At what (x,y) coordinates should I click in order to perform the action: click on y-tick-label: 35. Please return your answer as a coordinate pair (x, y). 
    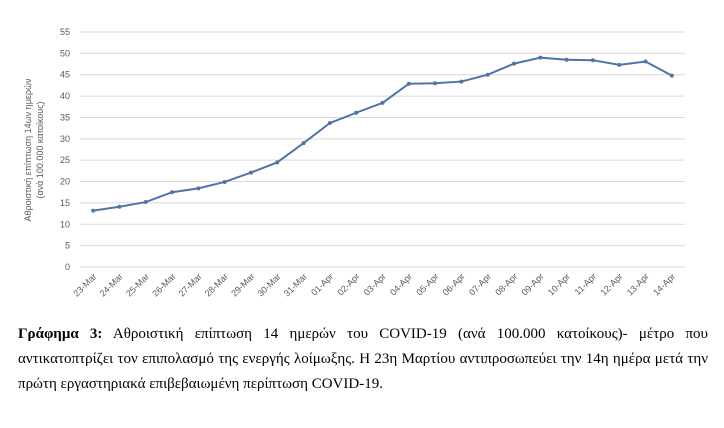
    Looking at the image, I should click on (65, 117).